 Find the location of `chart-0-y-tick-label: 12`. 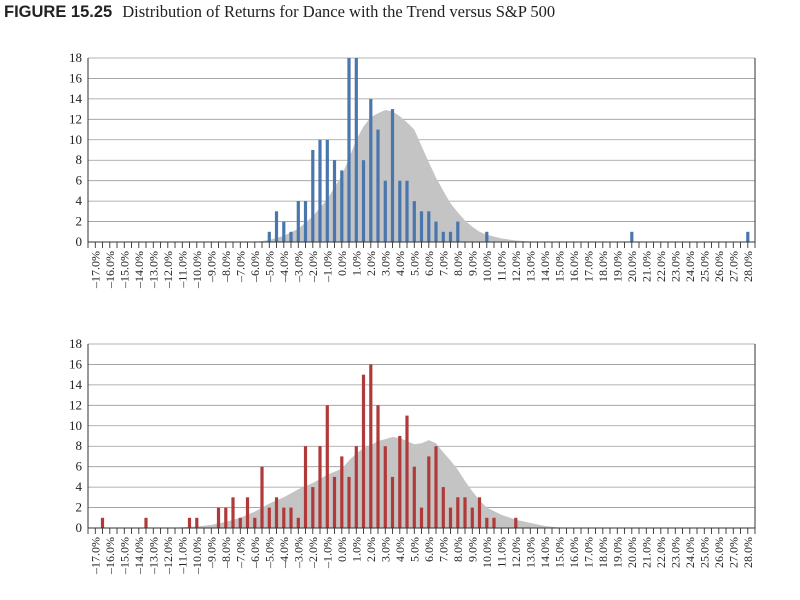

chart-0-y-tick-label: 12 is located at coordinates (75, 118).